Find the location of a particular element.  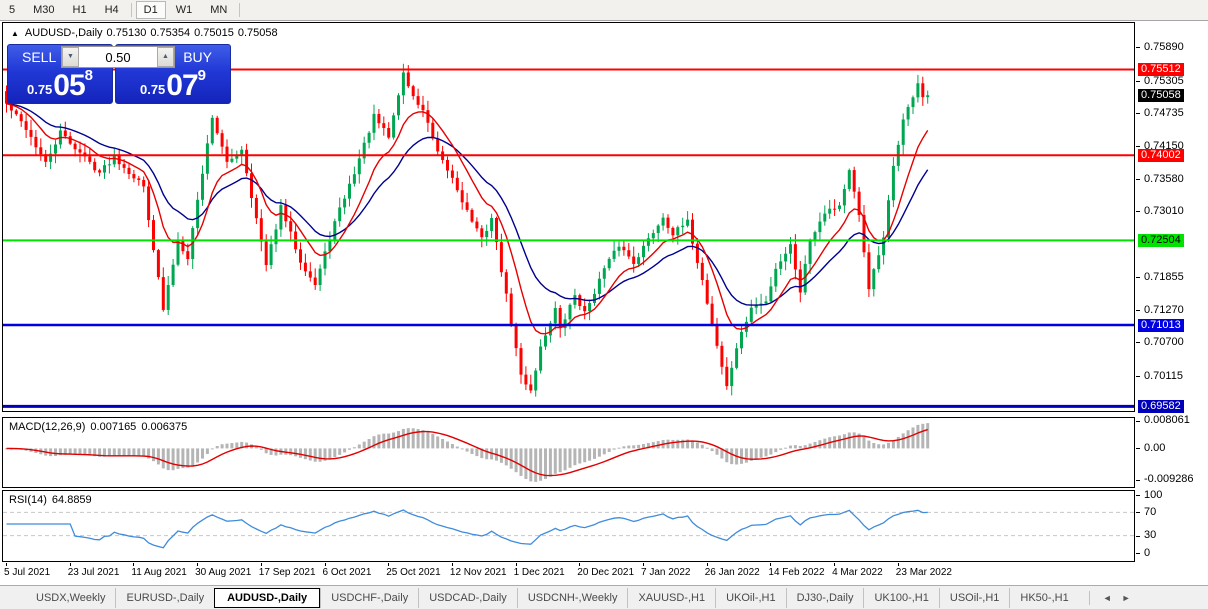

symbol-tab-usdcad--daily: USDCAD-,Daily is located at coordinates (467, 597).